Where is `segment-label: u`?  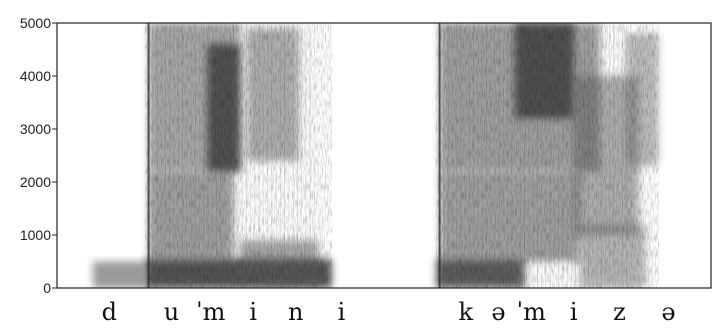
segment-label: u is located at coordinates (171, 312).